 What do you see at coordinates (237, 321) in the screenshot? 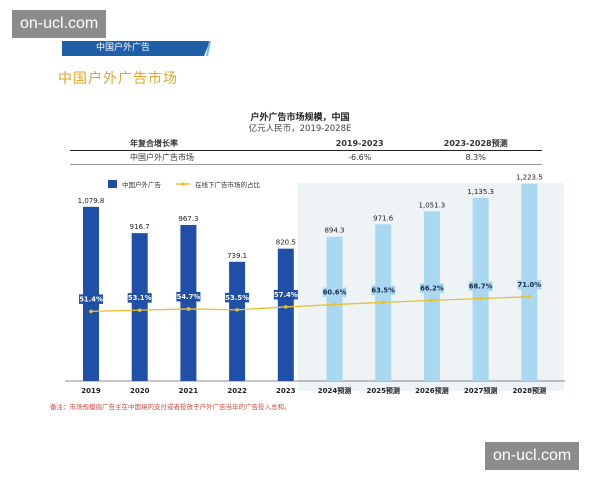
I see `bar-2022` at bounding box center [237, 321].